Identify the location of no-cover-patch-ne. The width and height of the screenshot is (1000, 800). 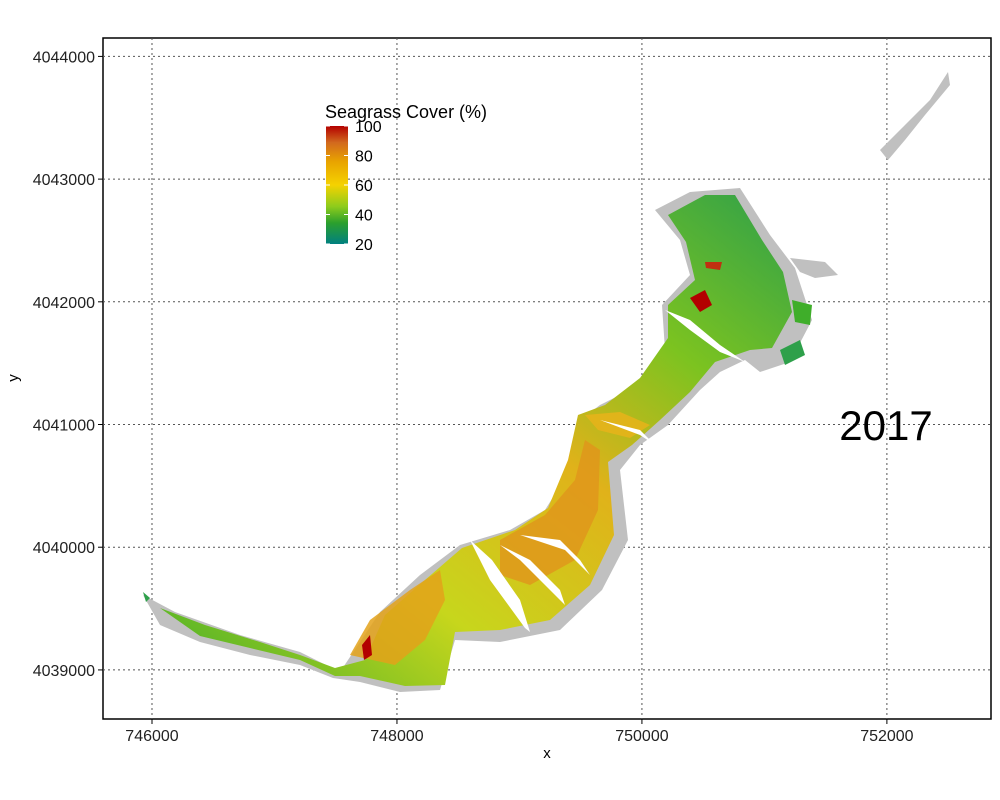
(915, 116).